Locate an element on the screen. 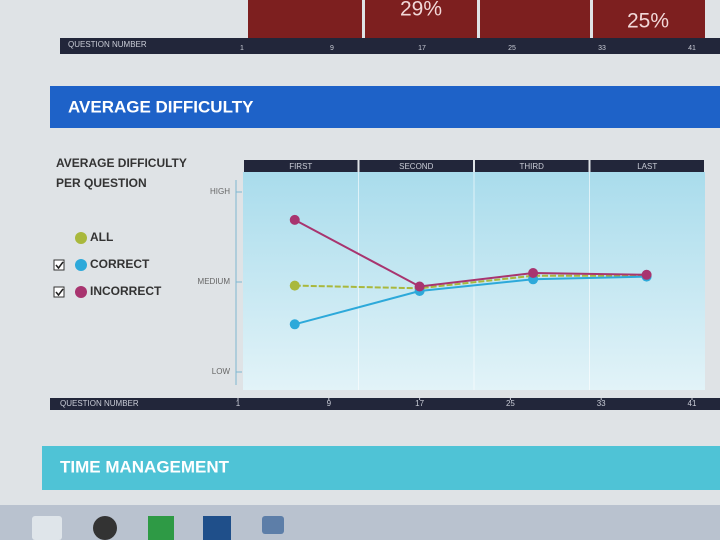 The width and height of the screenshot is (720, 540). percentage: 25% is located at coordinates (648, 21).